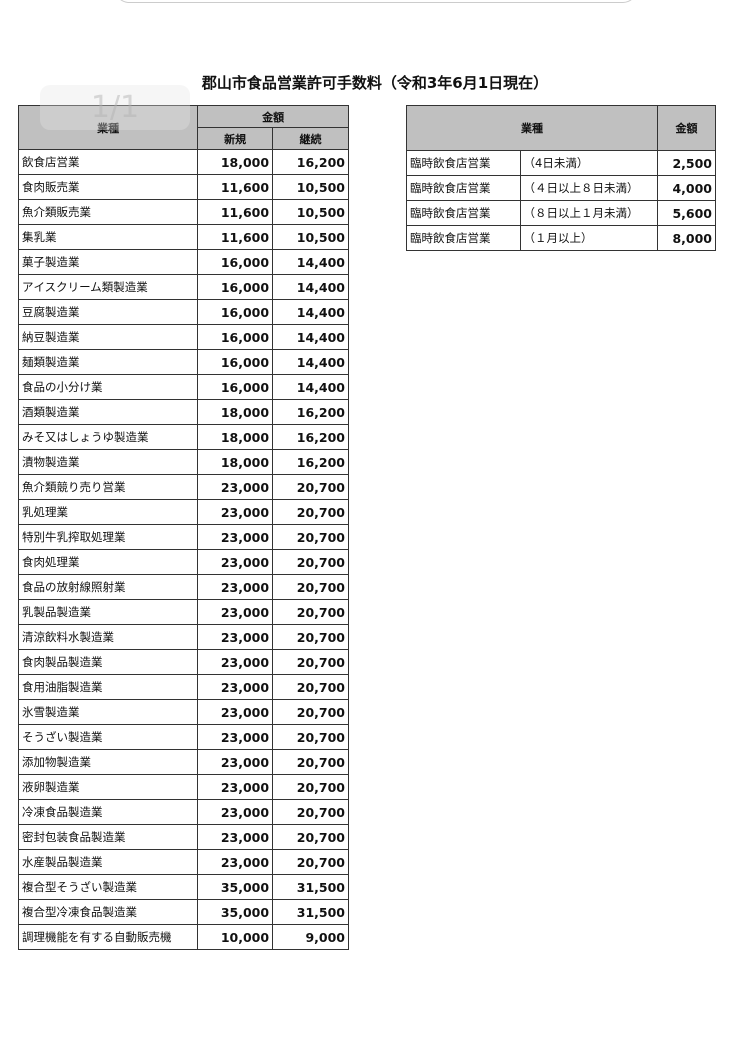 The width and height of the screenshot is (750, 1057). Describe the element at coordinates (375, 83) in the screenshot. I see `document-title: 郡山市食品営業許可手数料（令和3年6月1日現在）` at that location.